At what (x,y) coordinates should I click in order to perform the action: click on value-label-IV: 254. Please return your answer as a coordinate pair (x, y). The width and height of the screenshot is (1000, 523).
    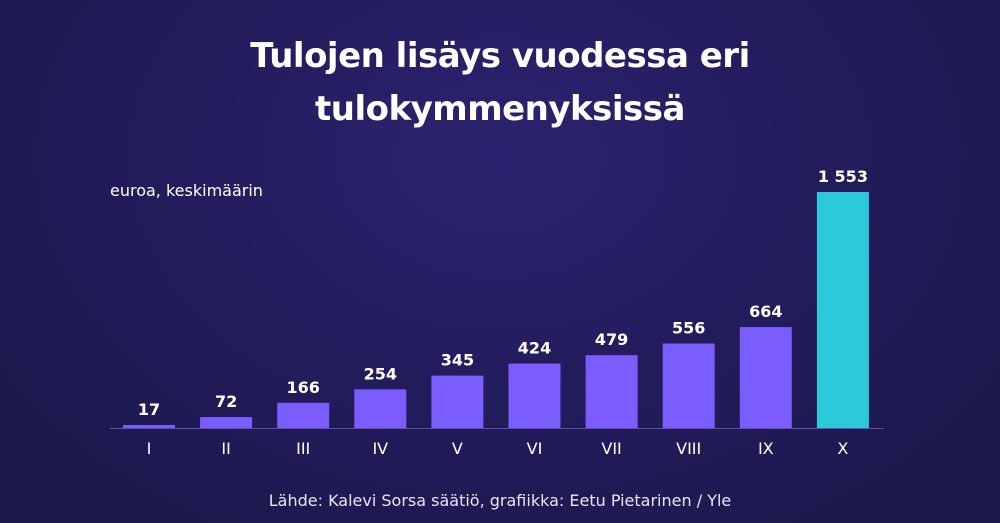
    Looking at the image, I should click on (380, 373).